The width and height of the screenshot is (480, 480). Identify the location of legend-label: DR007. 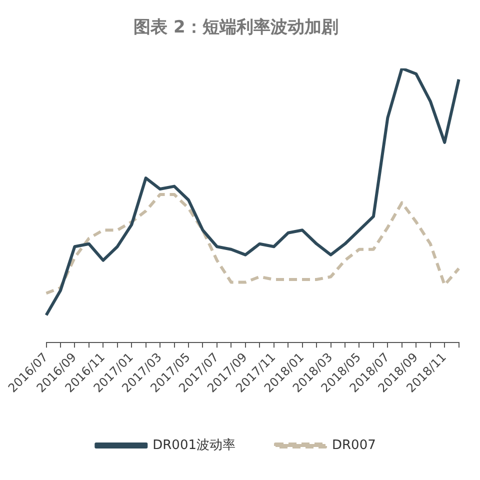
(354, 445).